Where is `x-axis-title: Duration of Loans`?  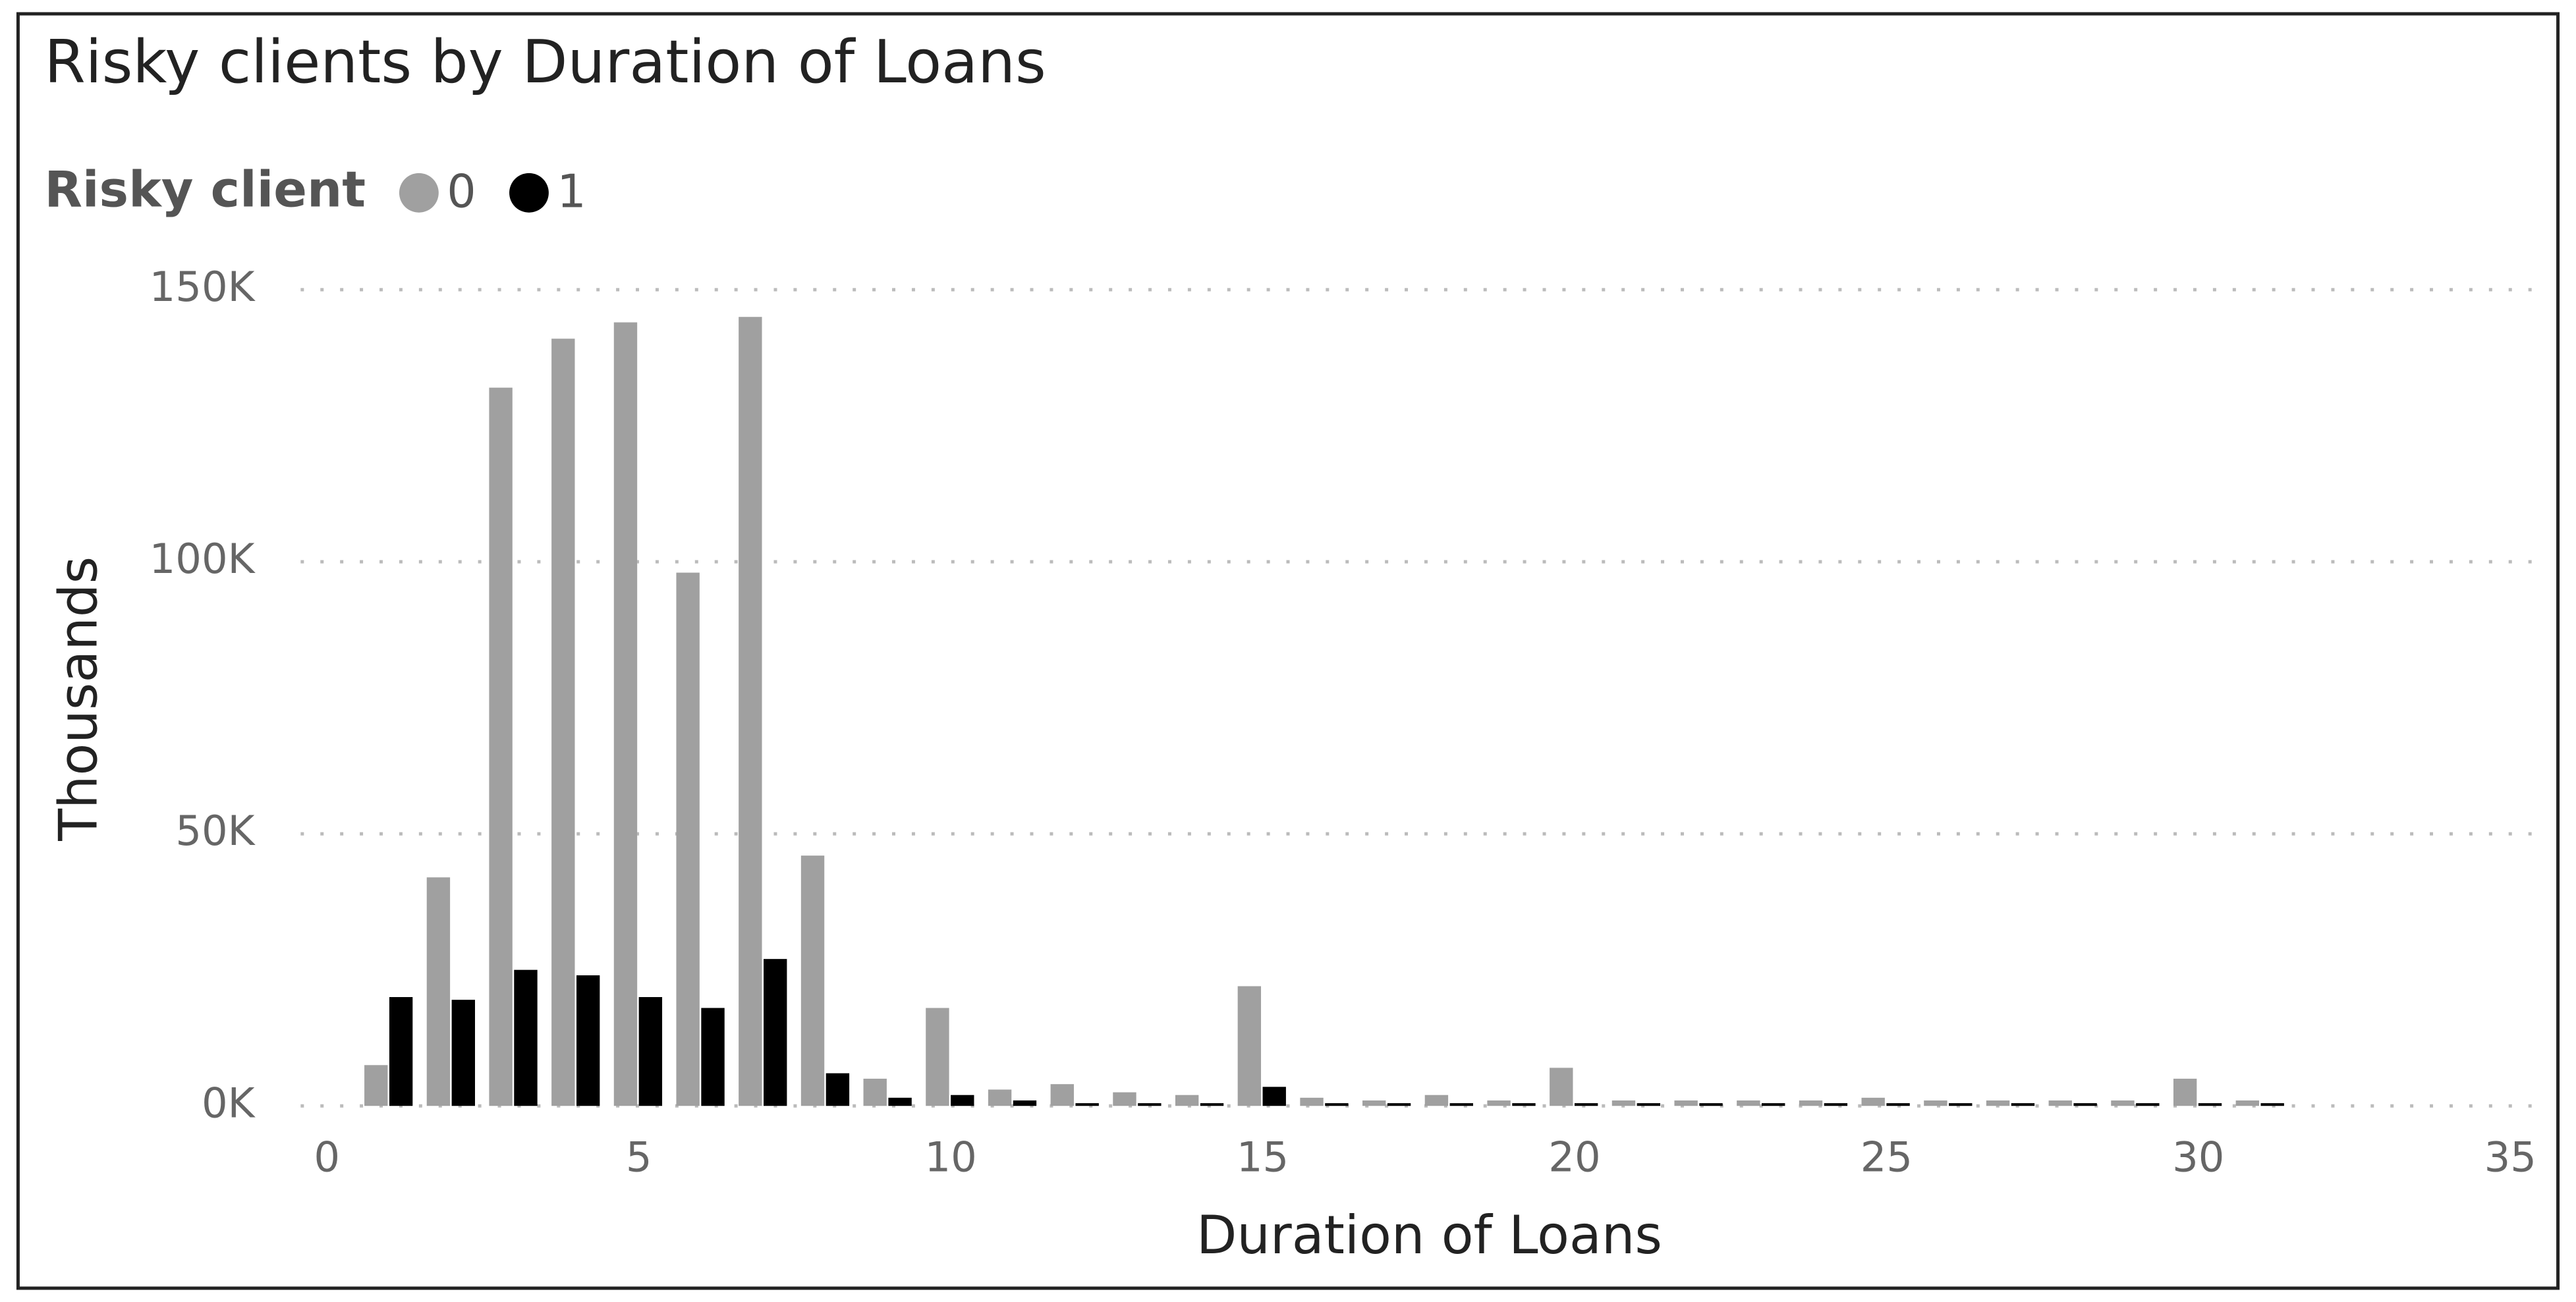 x-axis-title: Duration of Loans is located at coordinates (1429, 1235).